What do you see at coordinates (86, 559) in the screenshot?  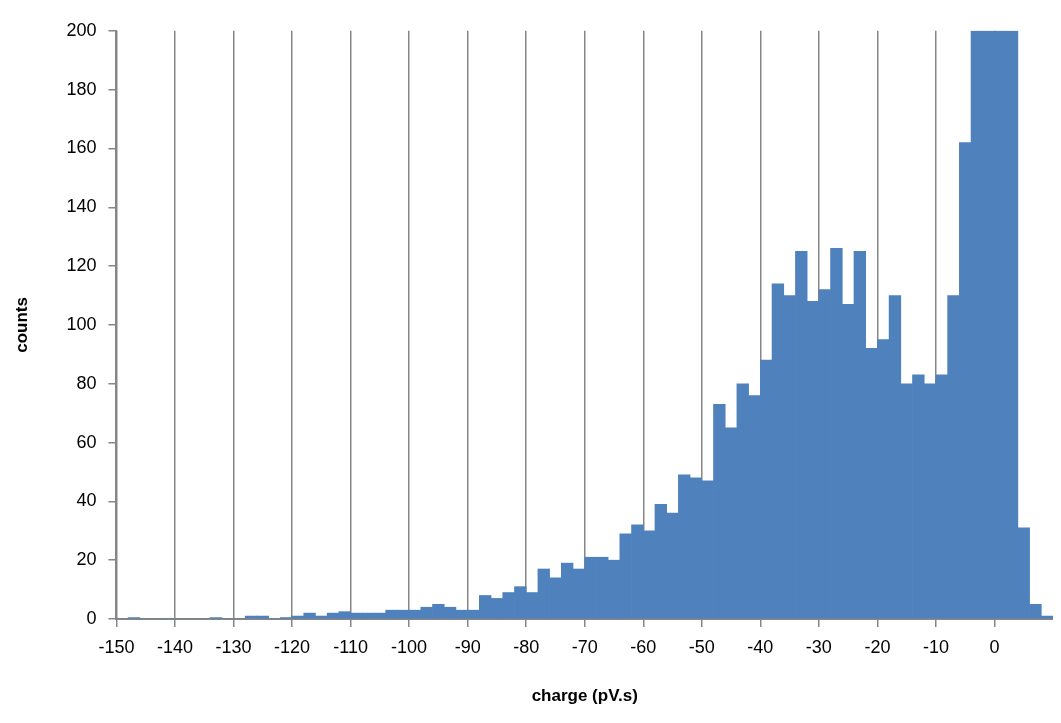 I see `y-tick-label: 20` at bounding box center [86, 559].